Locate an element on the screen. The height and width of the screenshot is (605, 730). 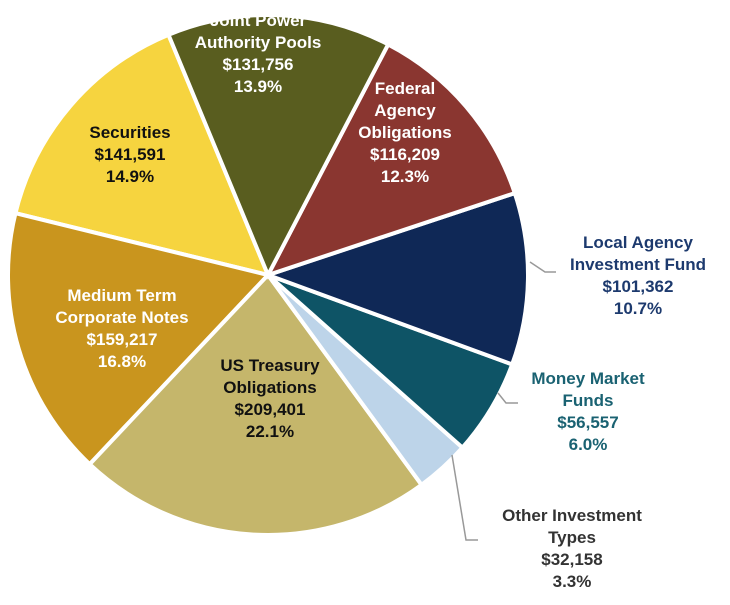
category-label: US Treasury Obligations is located at coordinates (270, 376).